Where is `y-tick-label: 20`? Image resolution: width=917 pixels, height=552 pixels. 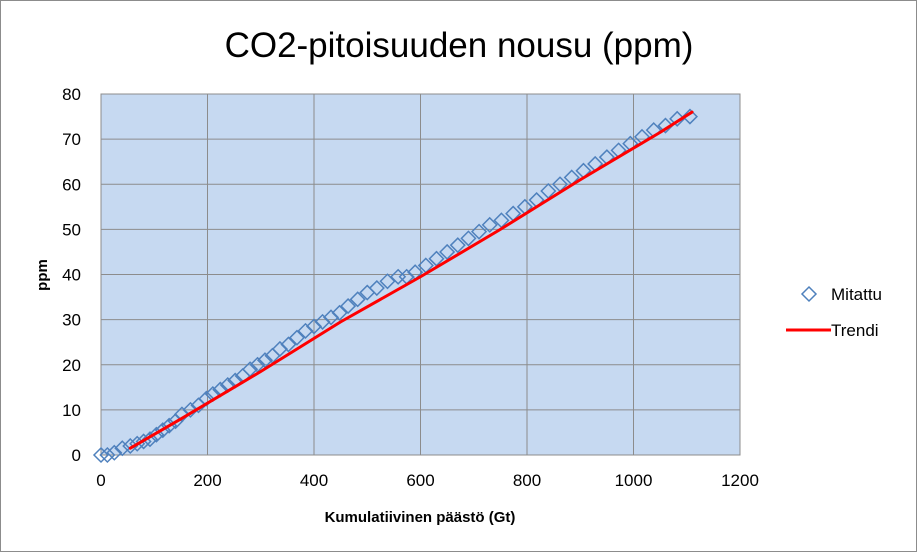 y-tick-label: 20 is located at coordinates (71, 365).